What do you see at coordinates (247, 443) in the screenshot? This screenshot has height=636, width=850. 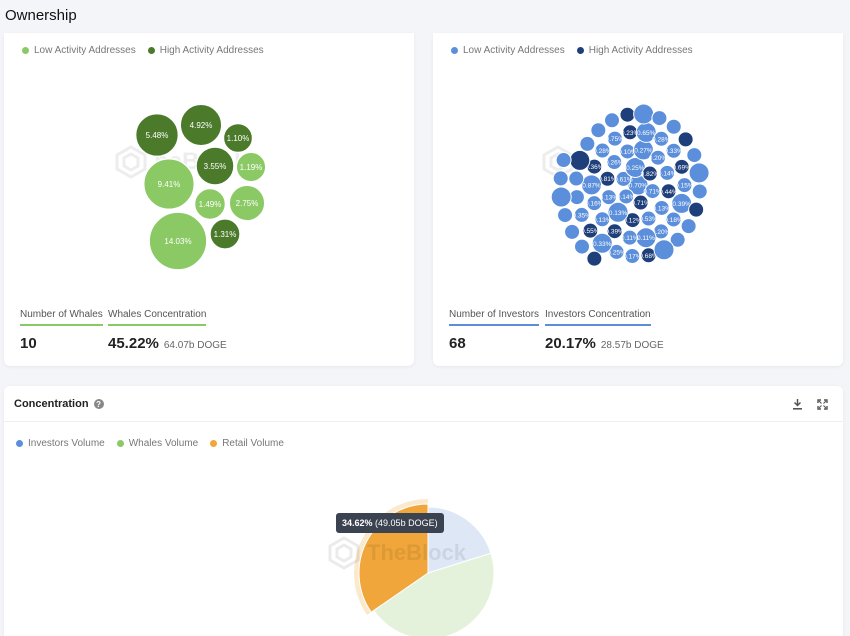 I see `legend-retail-volume: Retail Volume` at bounding box center [247, 443].